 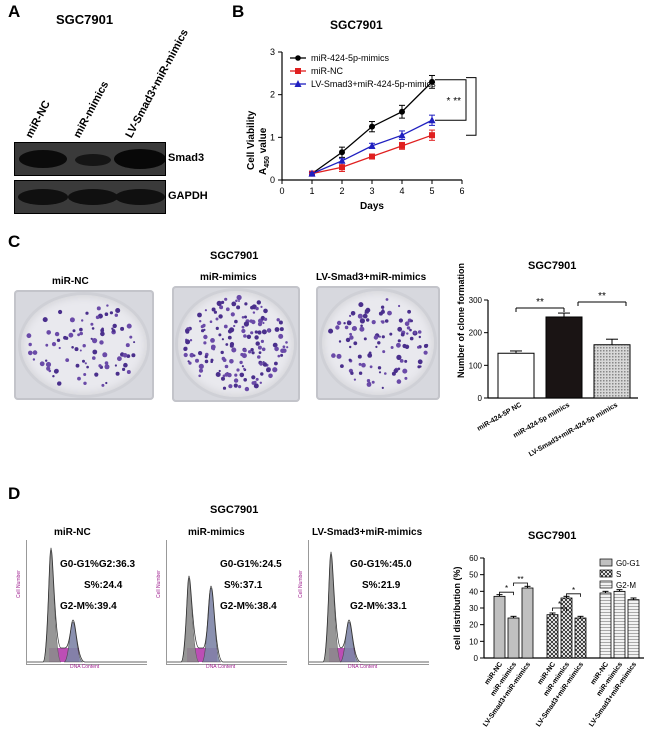 I want to click on panel-a-letter: A, so click(x=14, y=11).